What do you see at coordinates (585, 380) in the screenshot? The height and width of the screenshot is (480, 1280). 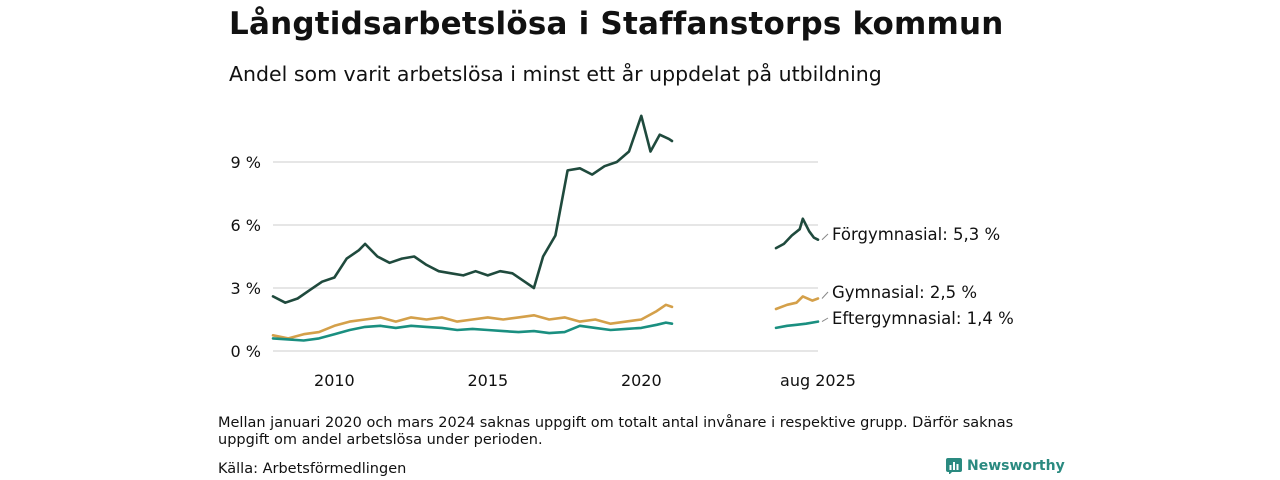 I see `x-tick-labels: 2010 2015 2020 aug 2025` at bounding box center [585, 380].